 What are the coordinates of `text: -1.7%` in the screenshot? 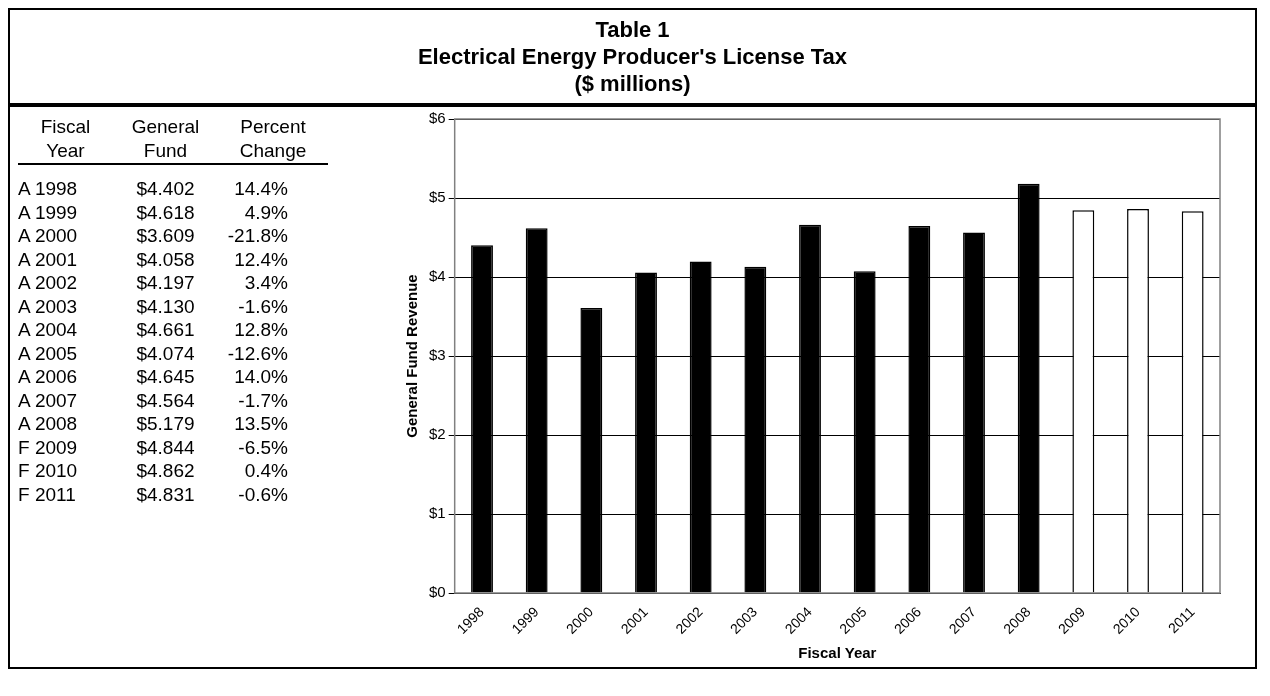 It's located at (263, 400).